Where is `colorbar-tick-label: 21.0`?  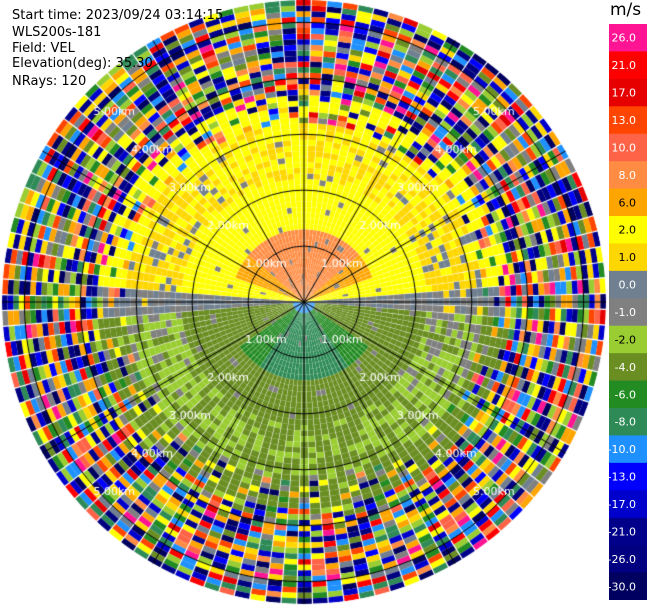
colorbar-tick-label: 21.0 is located at coordinates (624, 65).